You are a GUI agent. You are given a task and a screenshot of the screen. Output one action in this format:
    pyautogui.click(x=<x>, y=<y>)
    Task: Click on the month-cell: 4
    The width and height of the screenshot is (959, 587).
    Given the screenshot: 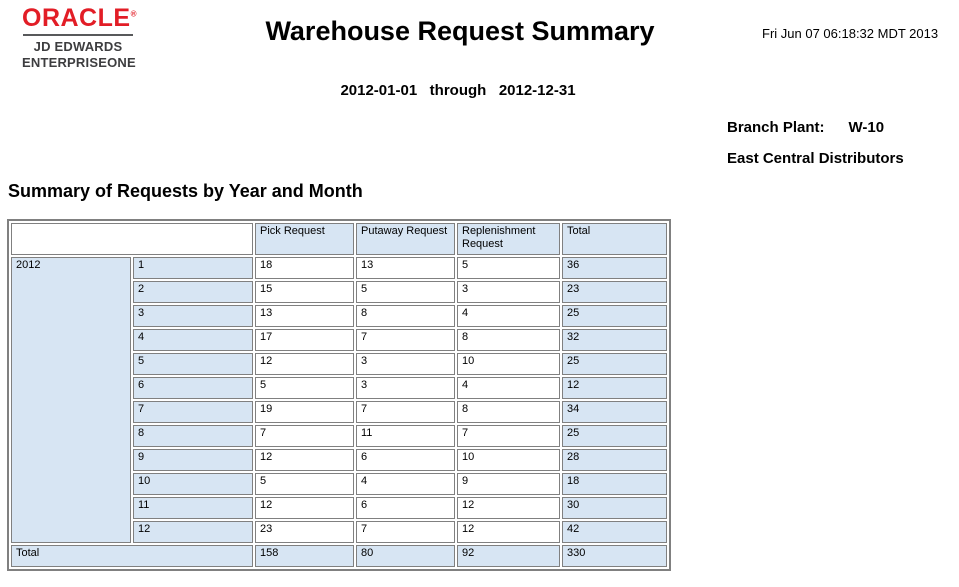 What is the action you would take?
    pyautogui.click(x=193, y=340)
    